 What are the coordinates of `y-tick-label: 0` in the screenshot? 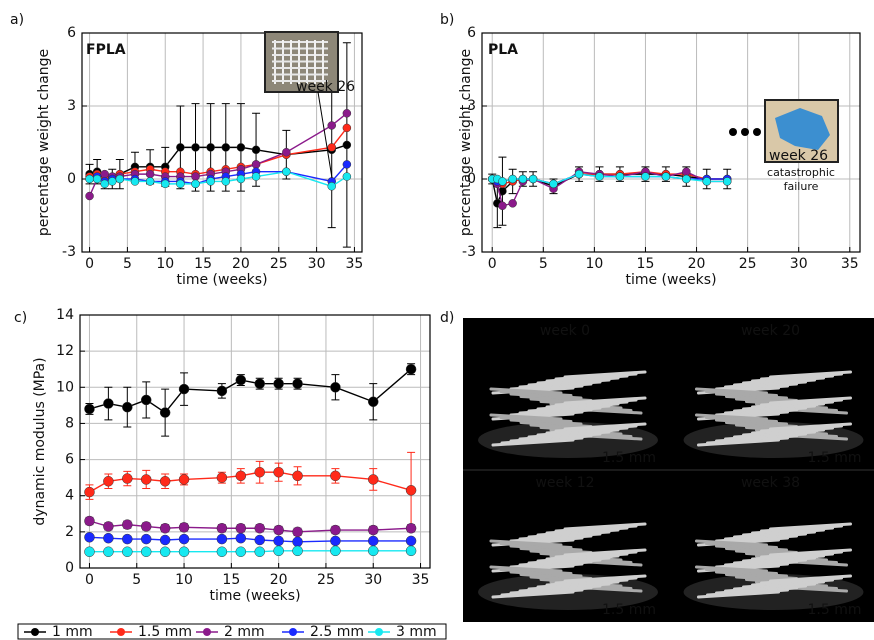 It's located at (71, 179).